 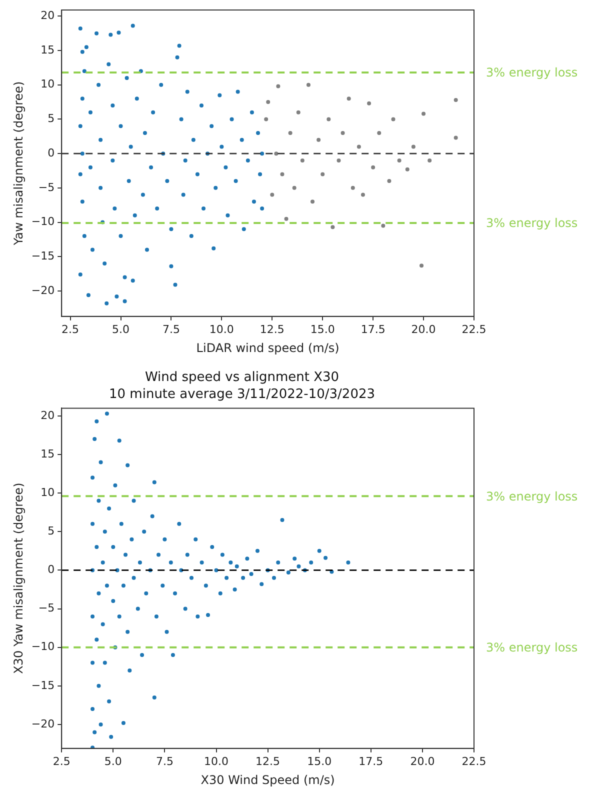 What do you see at coordinates (242, 394) in the screenshot?
I see `chart-subtitle: 10 minute average 3/11/2022-10/3/2023` at bounding box center [242, 394].